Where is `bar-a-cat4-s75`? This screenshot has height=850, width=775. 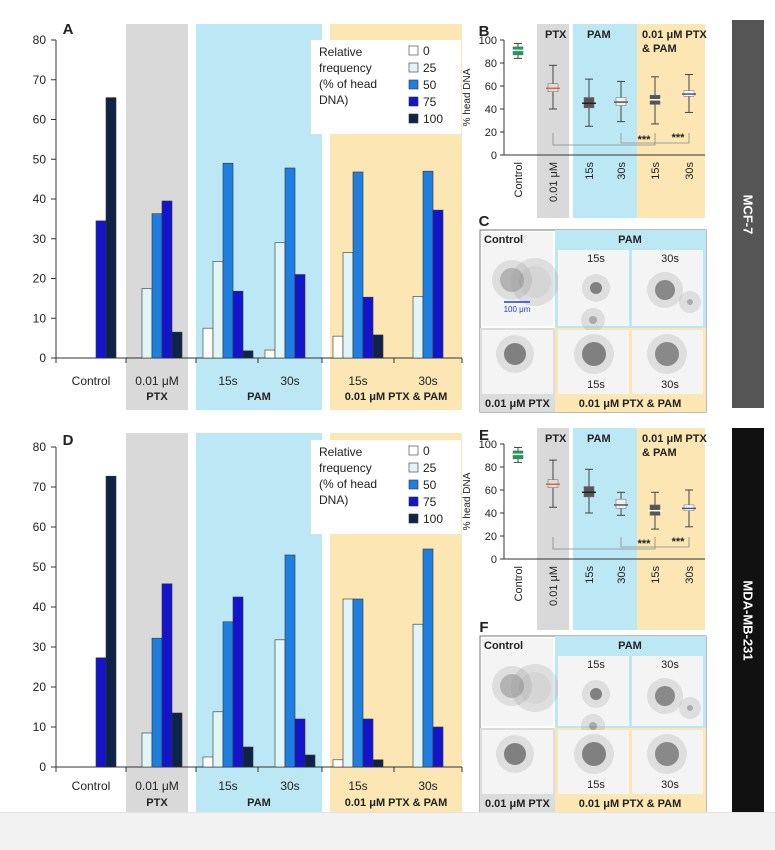 bar-a-cat4-s75 is located at coordinates (368, 327).